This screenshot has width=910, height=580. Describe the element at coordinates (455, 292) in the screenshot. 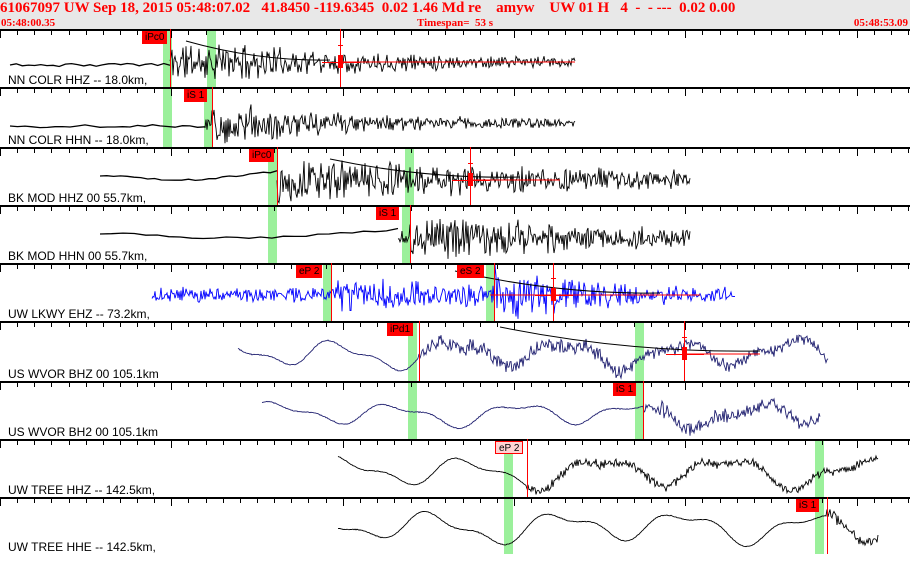

I see `trace-panel: eP 2 eS 2 UW LKWY EHZ -- 73.2km,` at that location.